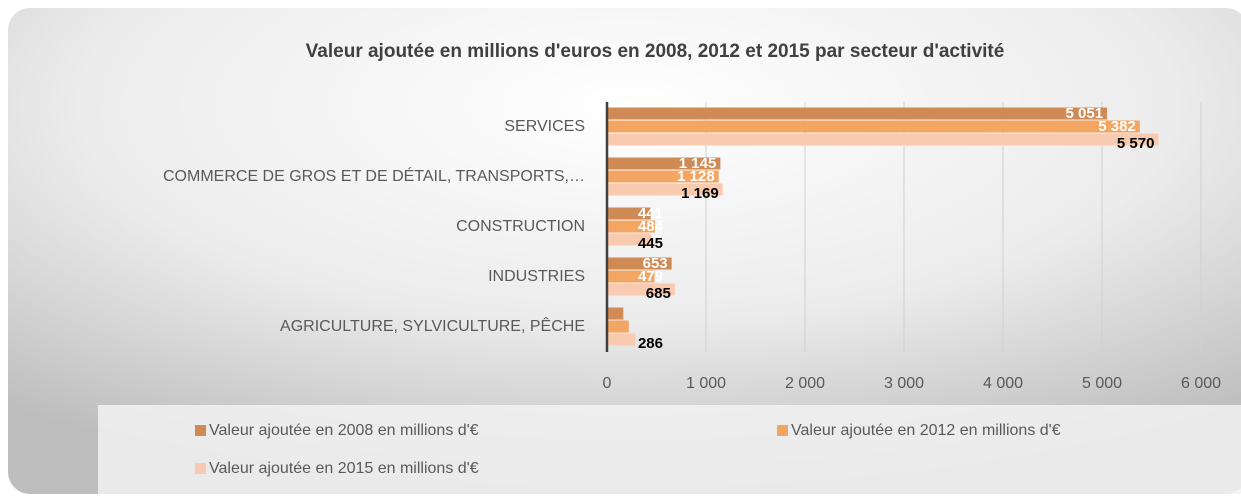 This screenshot has width=1241, height=499. What do you see at coordinates (1085, 113) in the screenshot?
I see `data-label: 5 051` at bounding box center [1085, 113].